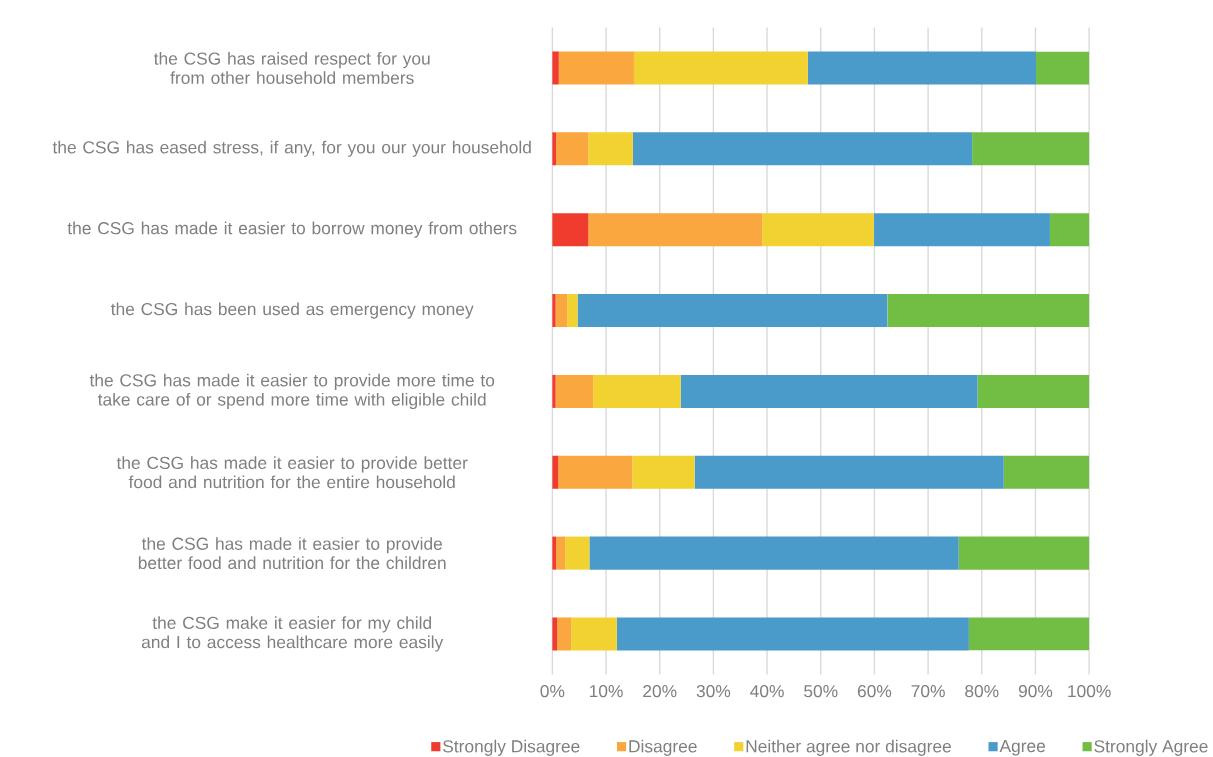 Image resolution: width=1213 pixels, height=757 pixels. I want to click on y-tick-label: the CSG has raised respect for you from other household members, so click(291, 67).